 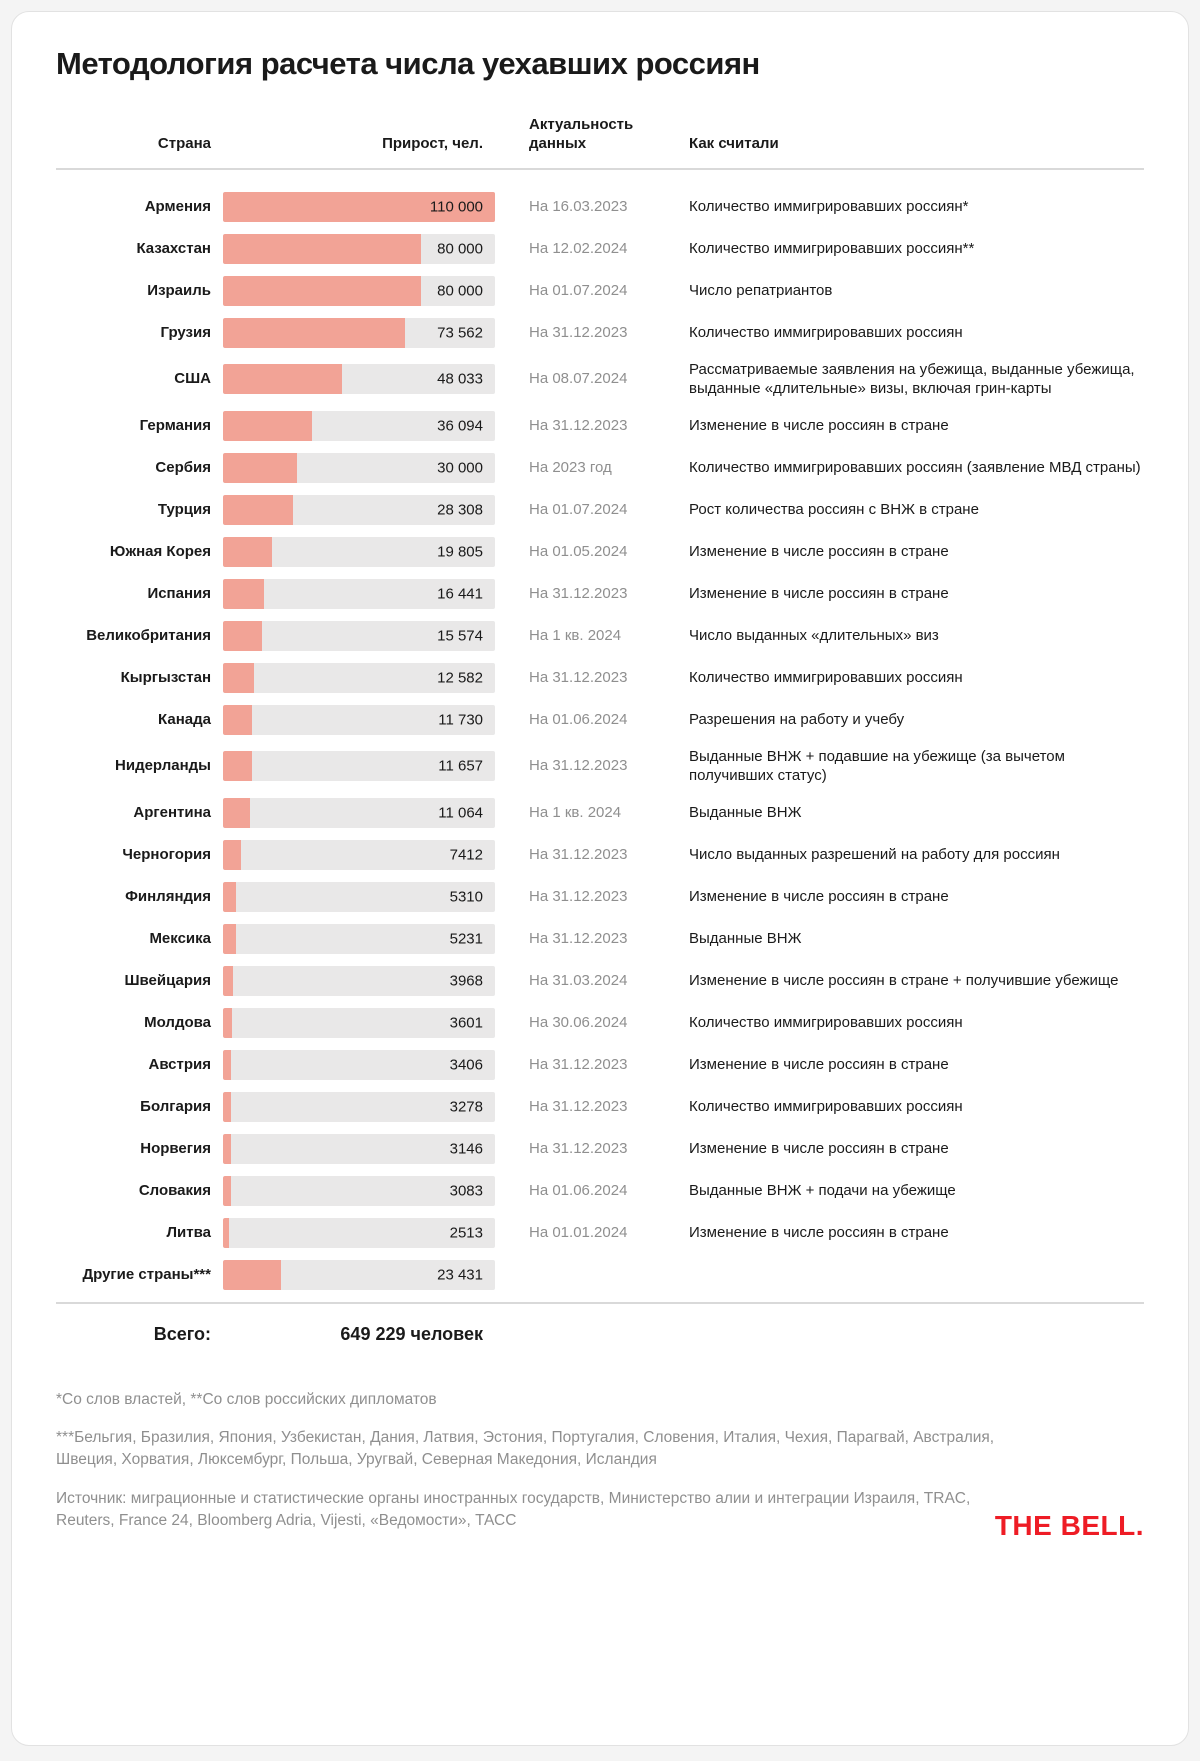 I want to click on country-label: Великобритания, so click(x=148, y=635).